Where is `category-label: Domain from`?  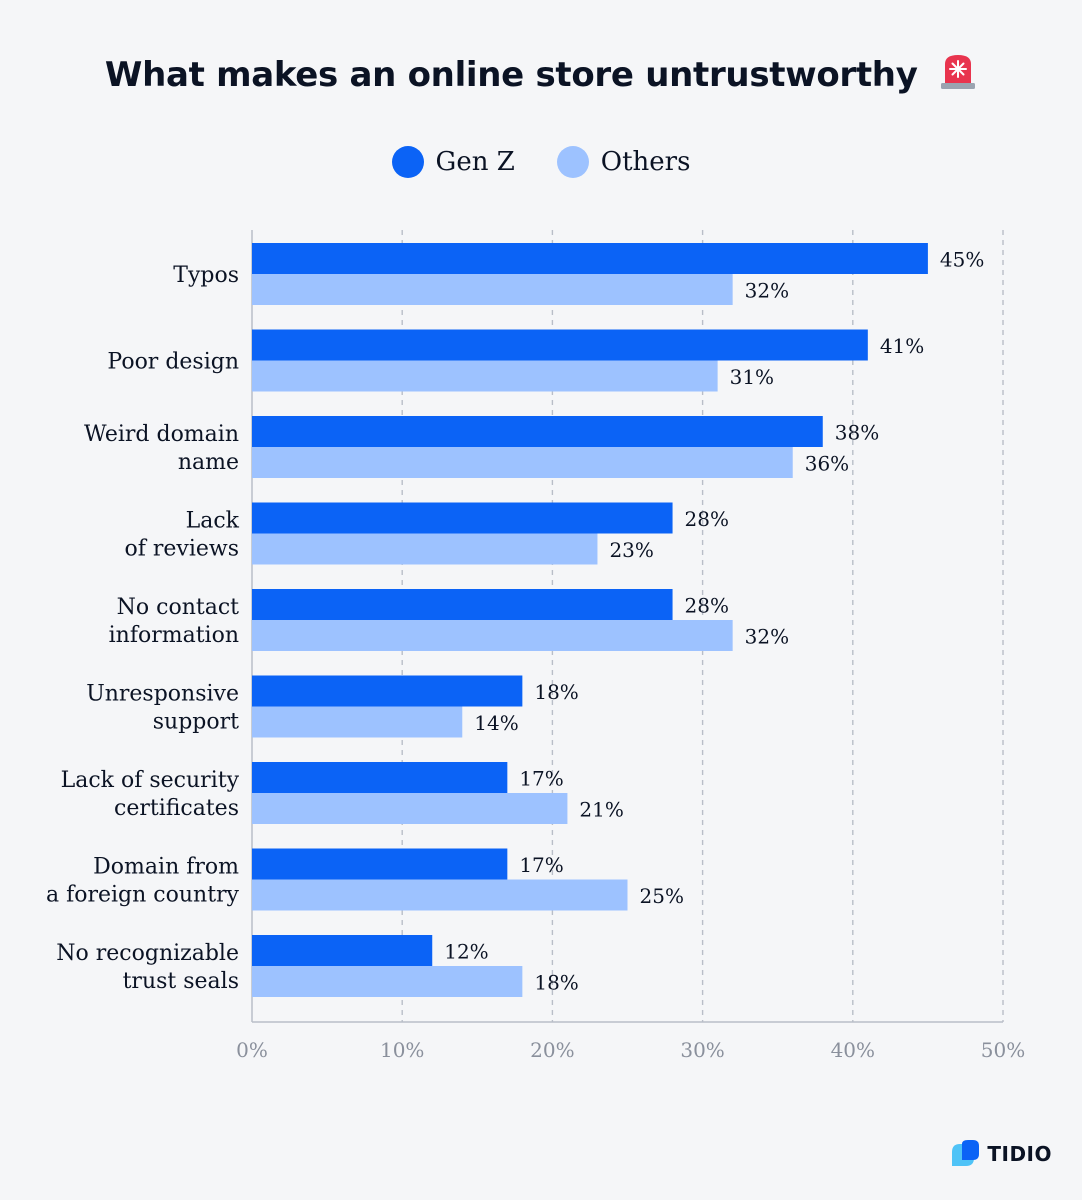 category-label: Domain from is located at coordinates (166, 867).